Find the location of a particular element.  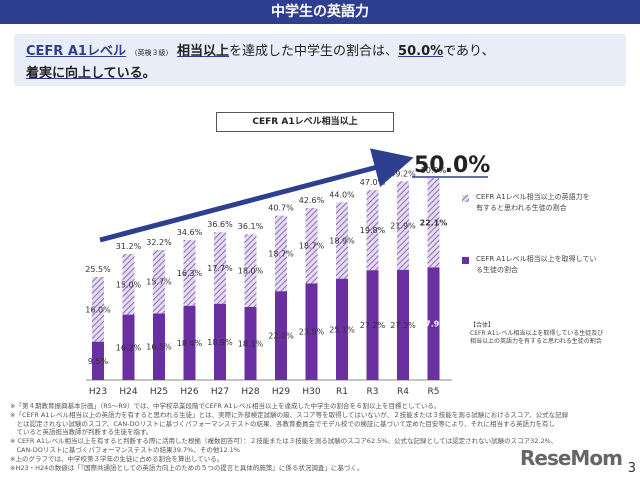

summary-eiken-note: （英検３級） is located at coordinates (151, 53).